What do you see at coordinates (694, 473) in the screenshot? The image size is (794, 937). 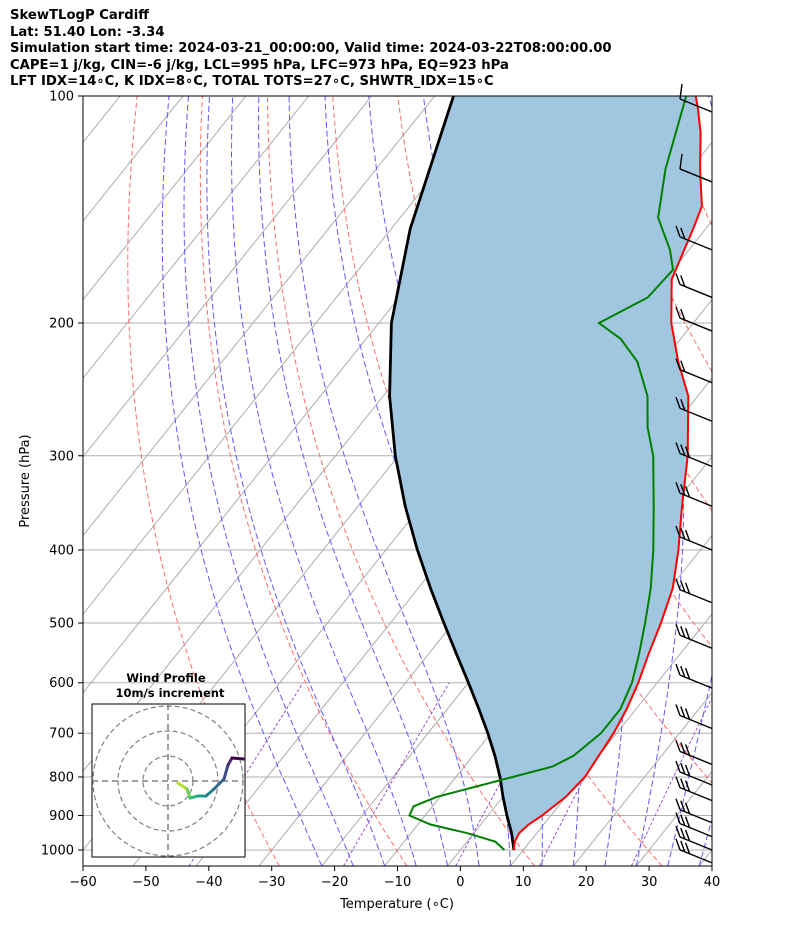 I see `wind-barbs` at bounding box center [694, 473].